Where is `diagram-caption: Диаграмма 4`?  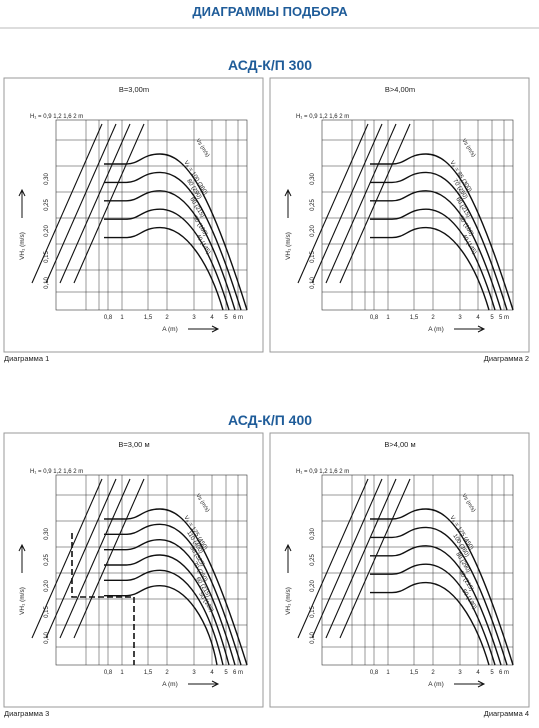
diagram-caption: Диаграмма 4 is located at coordinates (506, 713).